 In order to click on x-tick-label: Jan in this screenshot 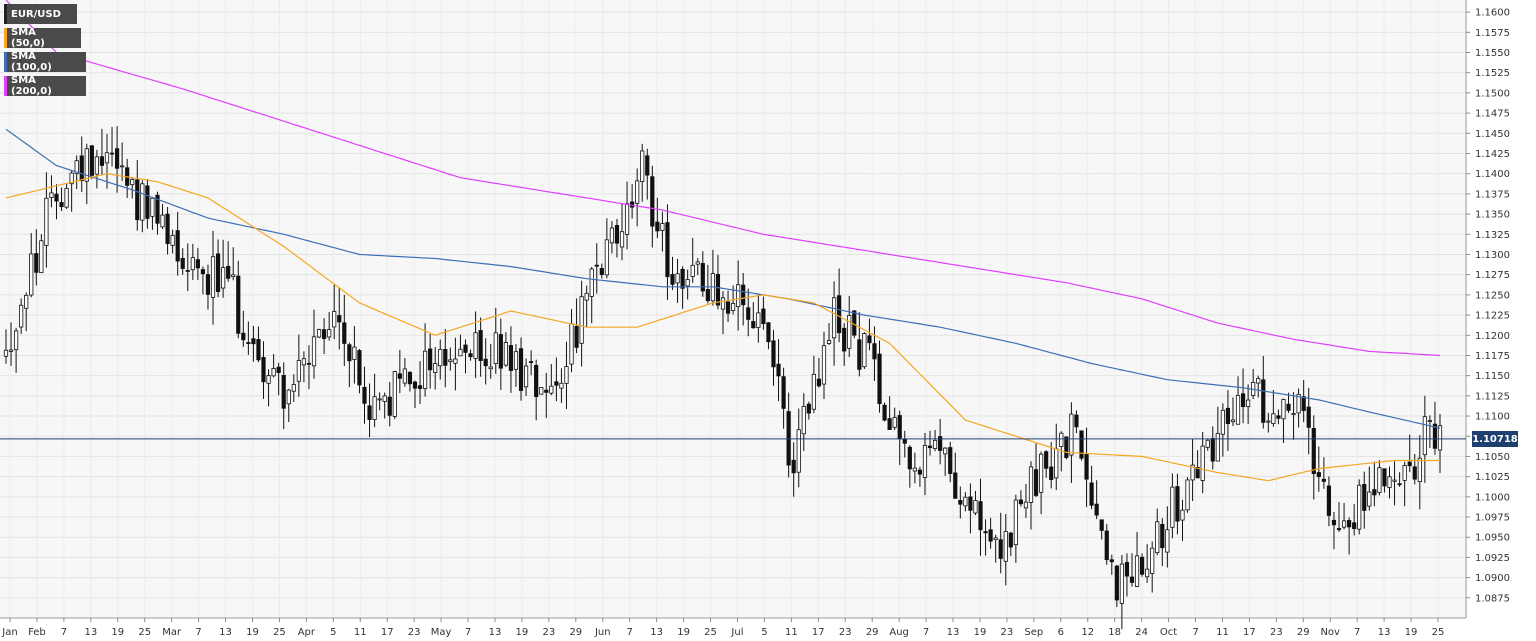, I will do `click(9, 632)`.